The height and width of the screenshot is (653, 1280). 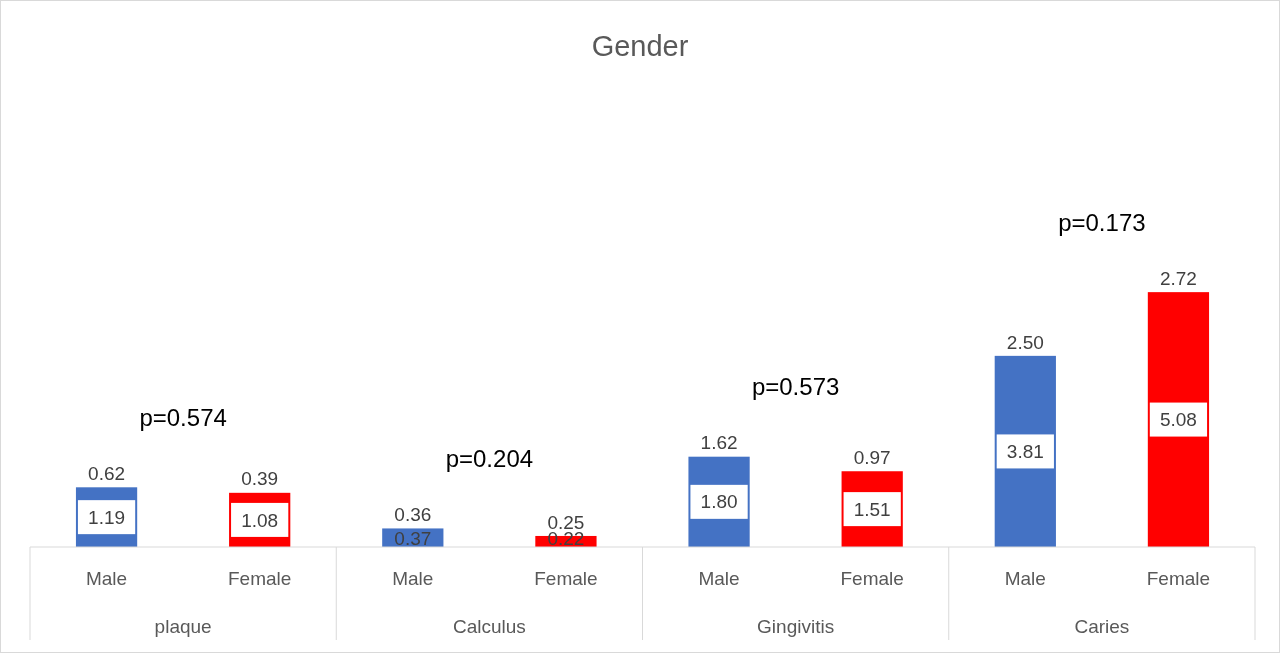 I want to click on chart-title: Gender, so click(x=640, y=46).